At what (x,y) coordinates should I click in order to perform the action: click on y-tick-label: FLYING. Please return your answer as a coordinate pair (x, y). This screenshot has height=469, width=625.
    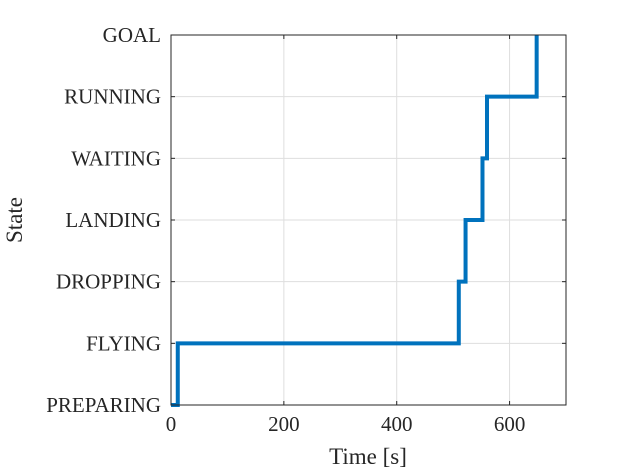
    Looking at the image, I should click on (123, 343).